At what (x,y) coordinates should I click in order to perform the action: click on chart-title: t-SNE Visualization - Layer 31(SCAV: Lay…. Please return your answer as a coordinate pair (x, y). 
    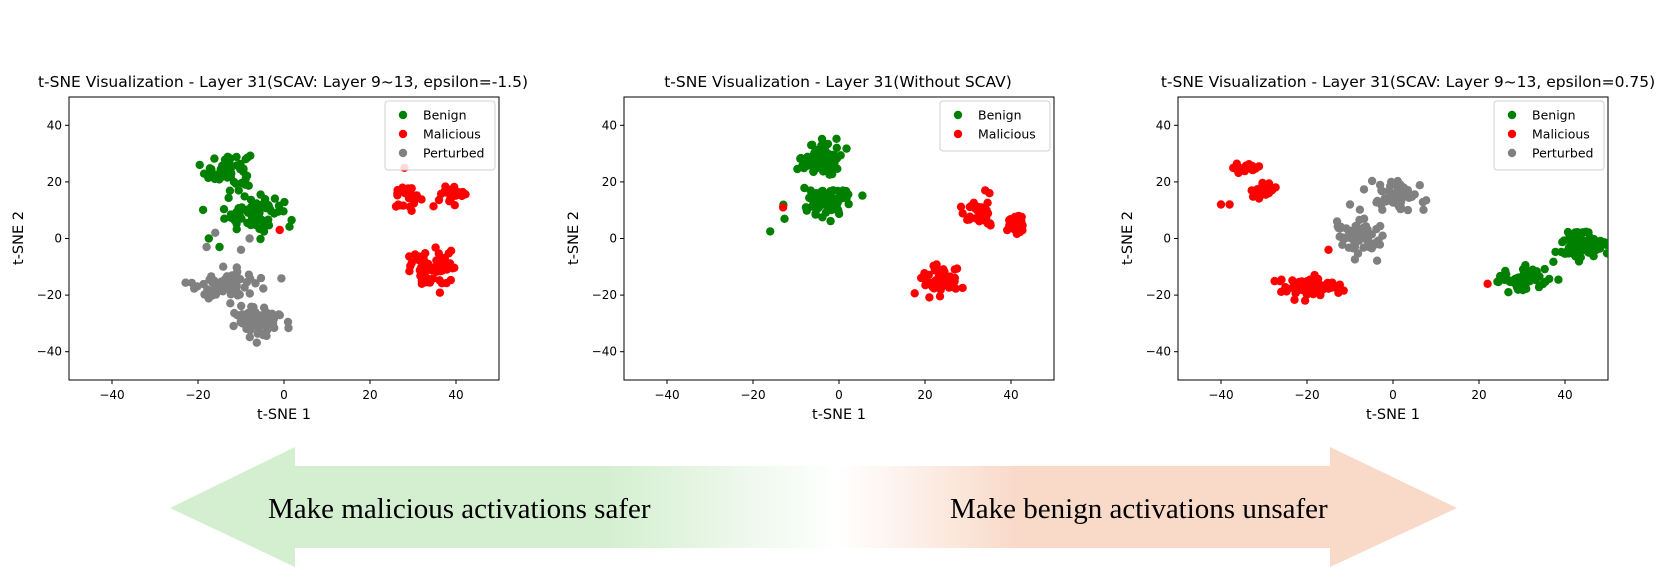
    Looking at the image, I should click on (1408, 82).